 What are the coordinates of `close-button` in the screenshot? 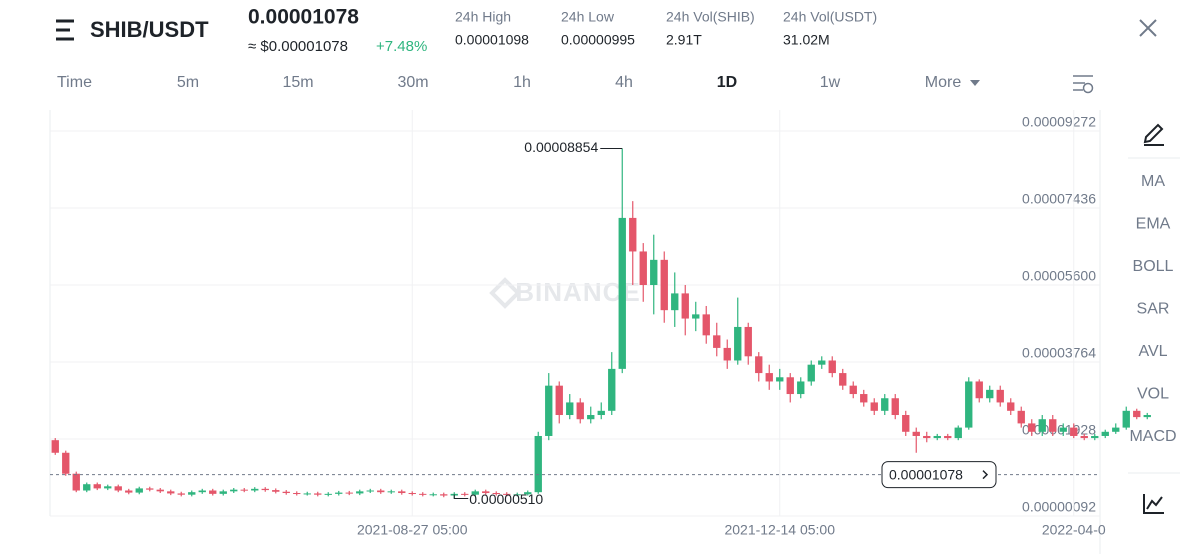 It's located at (1148, 28).